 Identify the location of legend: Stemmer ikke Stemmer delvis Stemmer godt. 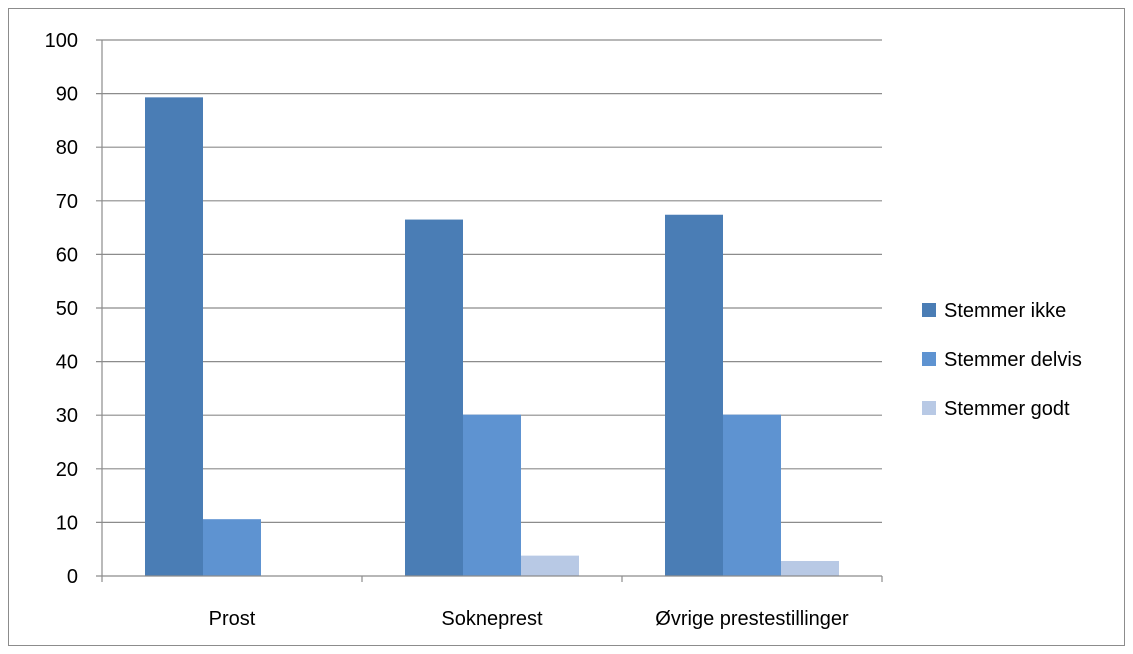
(1002, 360).